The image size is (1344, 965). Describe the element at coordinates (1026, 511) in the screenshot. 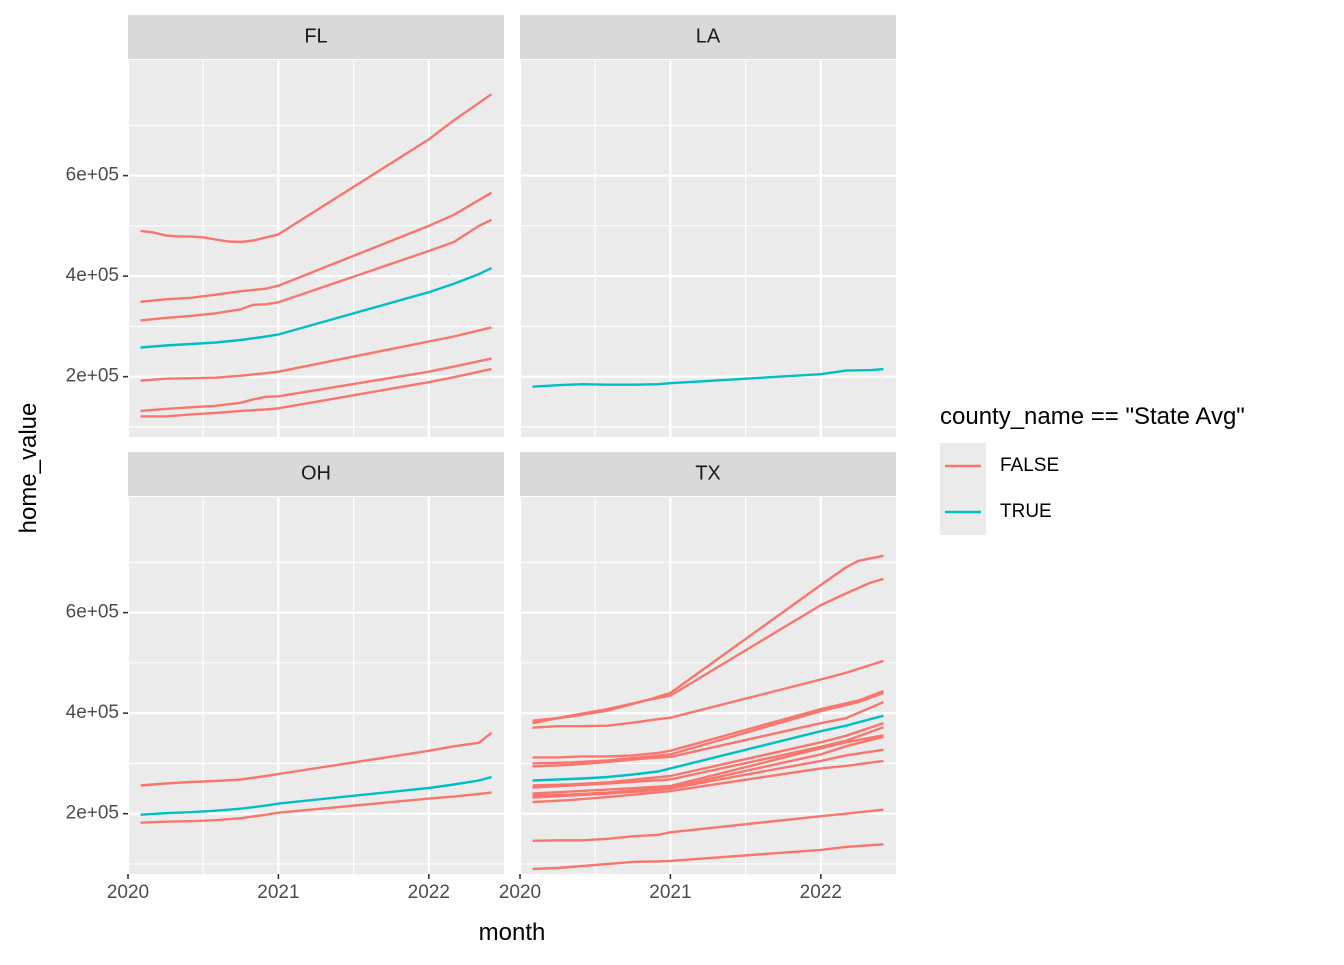

I see `legend-label-true: TRUE` at that location.